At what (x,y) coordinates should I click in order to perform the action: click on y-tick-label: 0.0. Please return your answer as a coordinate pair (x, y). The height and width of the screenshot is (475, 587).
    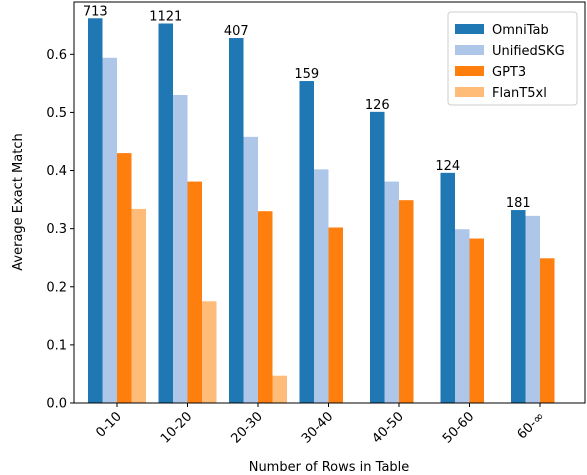
    Looking at the image, I should click on (56, 404).